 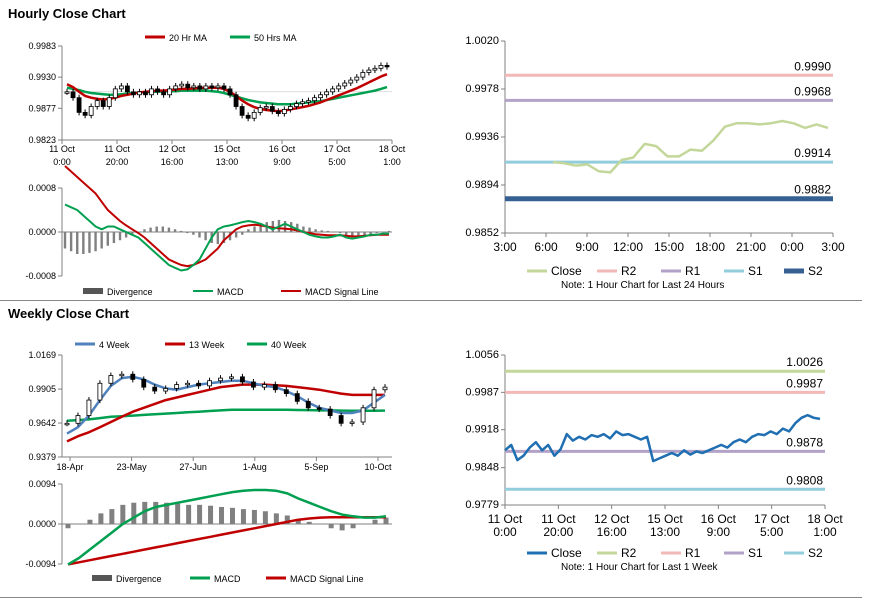 What do you see at coordinates (392, 162) in the screenshot?
I see `hourly-price-x-tick-label: 1:00` at bounding box center [392, 162].